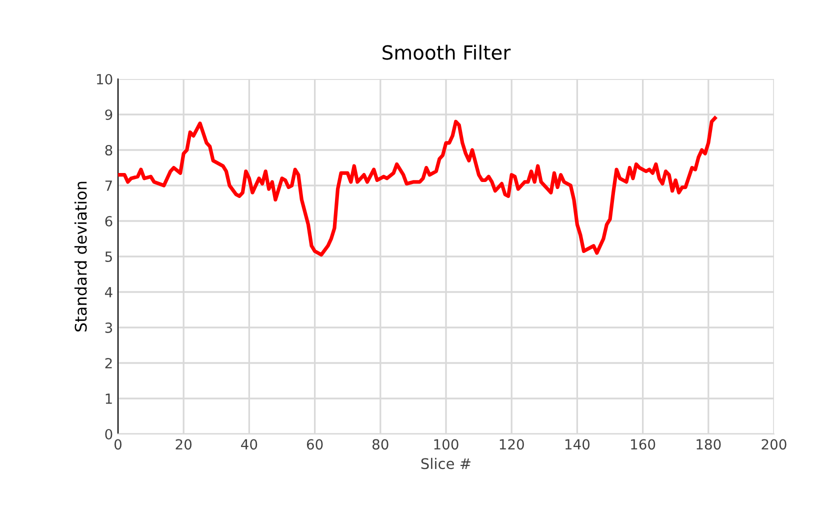  What do you see at coordinates (109, 399) in the screenshot?
I see `y-tick-label: 1` at bounding box center [109, 399].